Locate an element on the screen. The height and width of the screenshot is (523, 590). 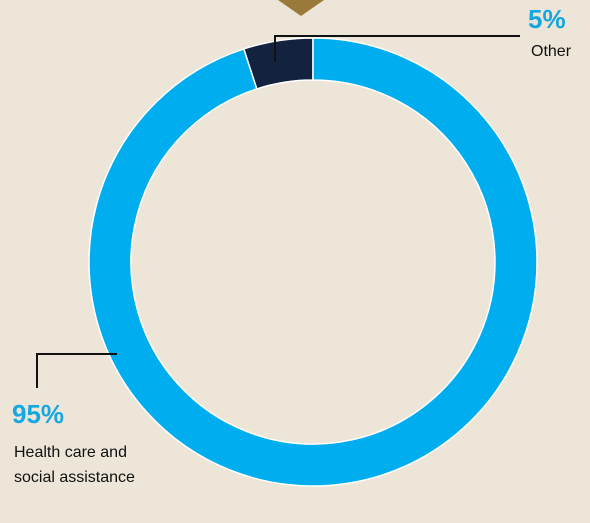
slice-label-value-health-care: 95% is located at coordinates (38, 414).